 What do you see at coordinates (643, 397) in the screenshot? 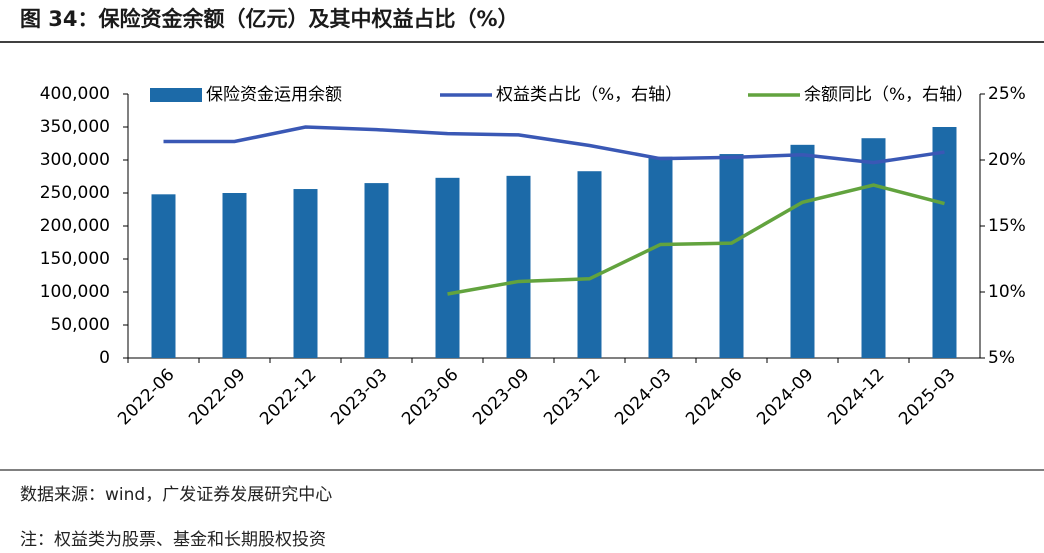
I see `x-tick-label: 2024-03` at bounding box center [643, 397].